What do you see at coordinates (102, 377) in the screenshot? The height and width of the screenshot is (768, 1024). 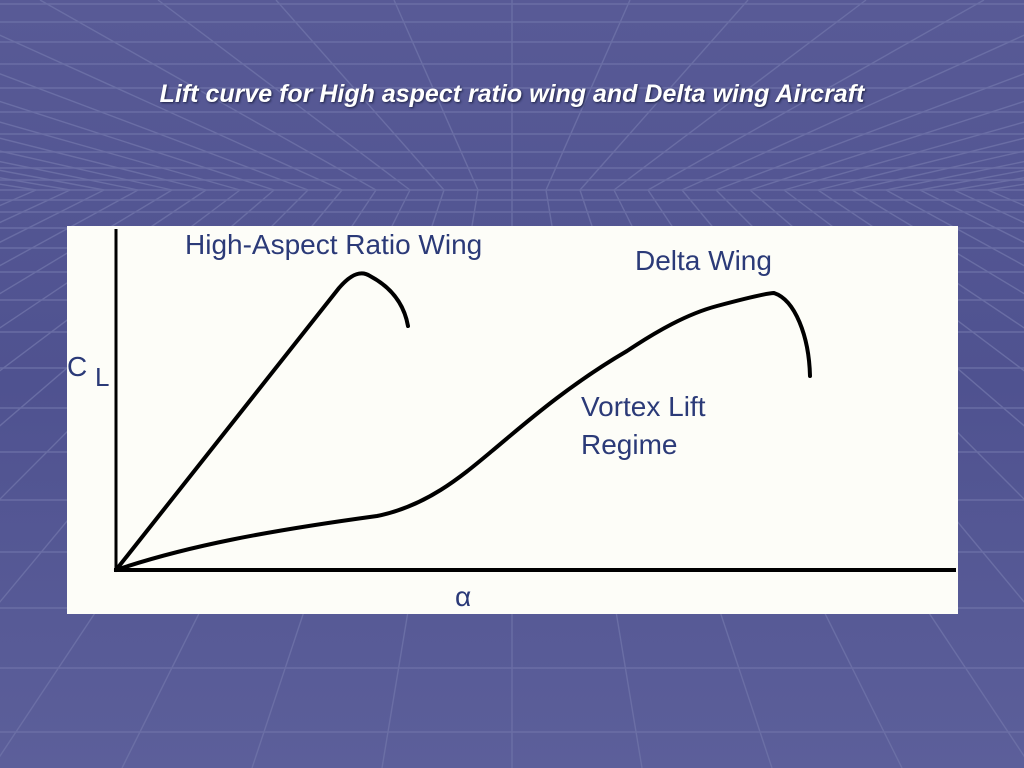 I see `y-axis-label-subscript: L` at bounding box center [102, 377].